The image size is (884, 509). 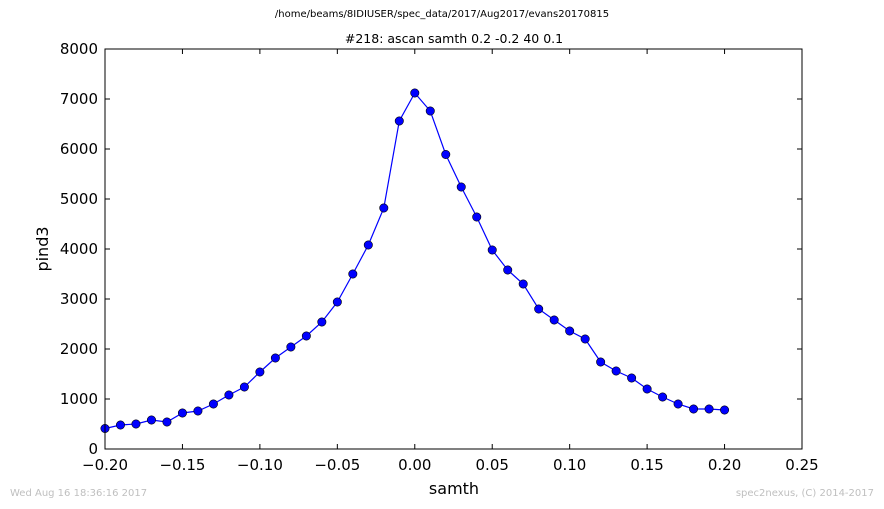 What do you see at coordinates (804, 493) in the screenshot?
I see `credit-footer: spec2nexus, (C) 2014-2017` at bounding box center [804, 493].